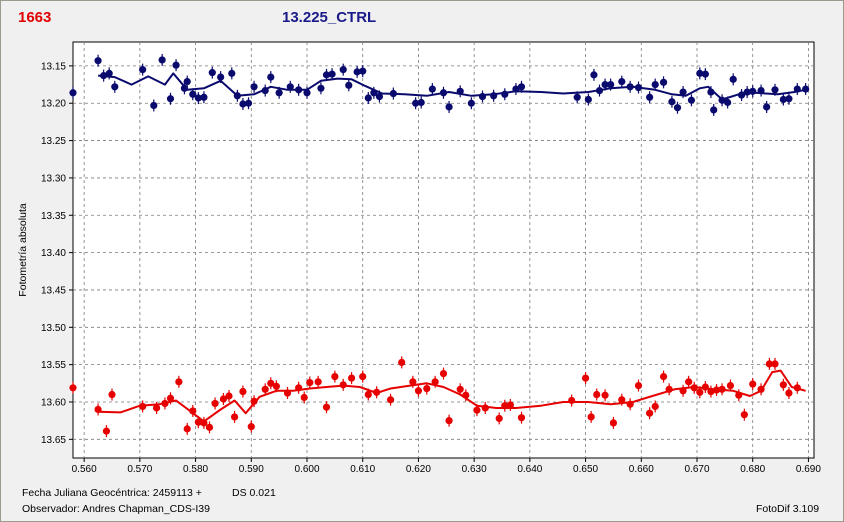 The image size is (844, 522). What do you see at coordinates (329, 17) in the screenshot?
I see `chart-title: 13.225_CTRL` at bounding box center [329, 17].